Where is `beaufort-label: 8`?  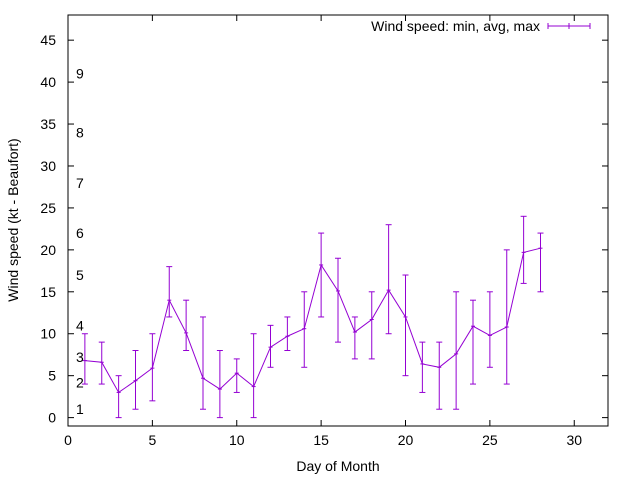 beaufort-label: 8 is located at coordinates (80, 132).